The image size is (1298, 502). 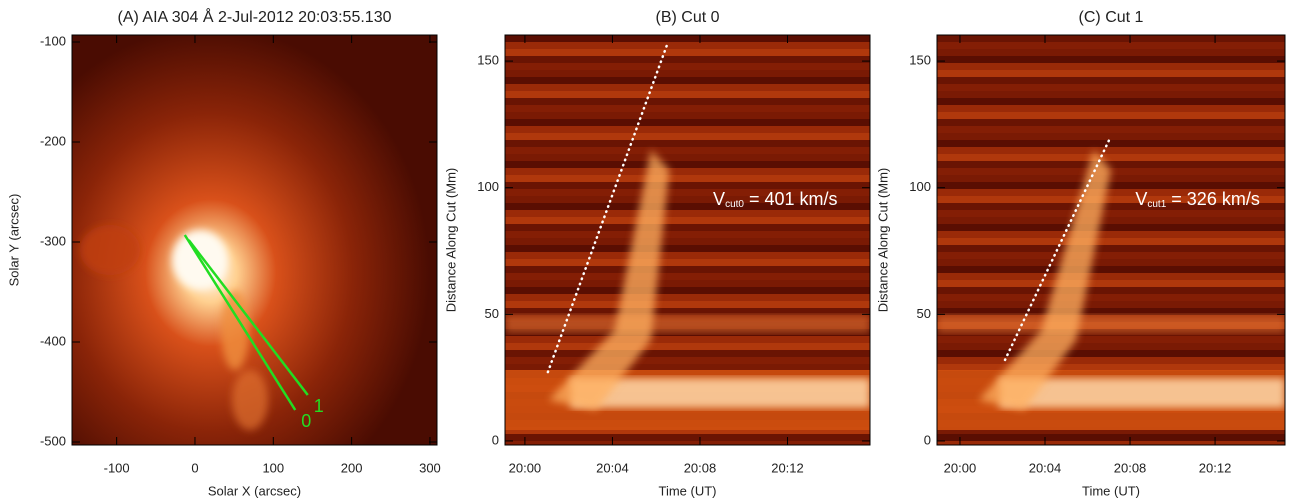 What do you see at coordinates (53, 40) in the screenshot?
I see `y-tick-label: -100` at bounding box center [53, 40].